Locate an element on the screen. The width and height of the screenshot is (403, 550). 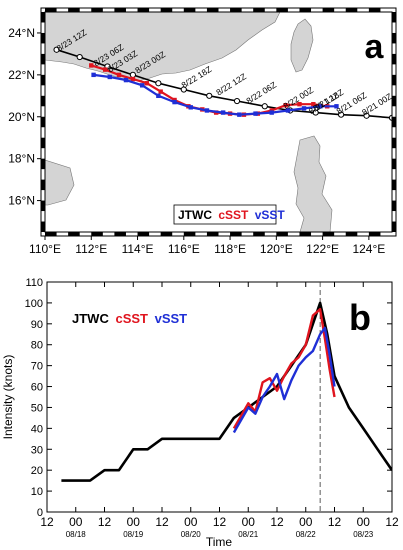
y-tick-label-a: 20°N is located at coordinates (21, 117).